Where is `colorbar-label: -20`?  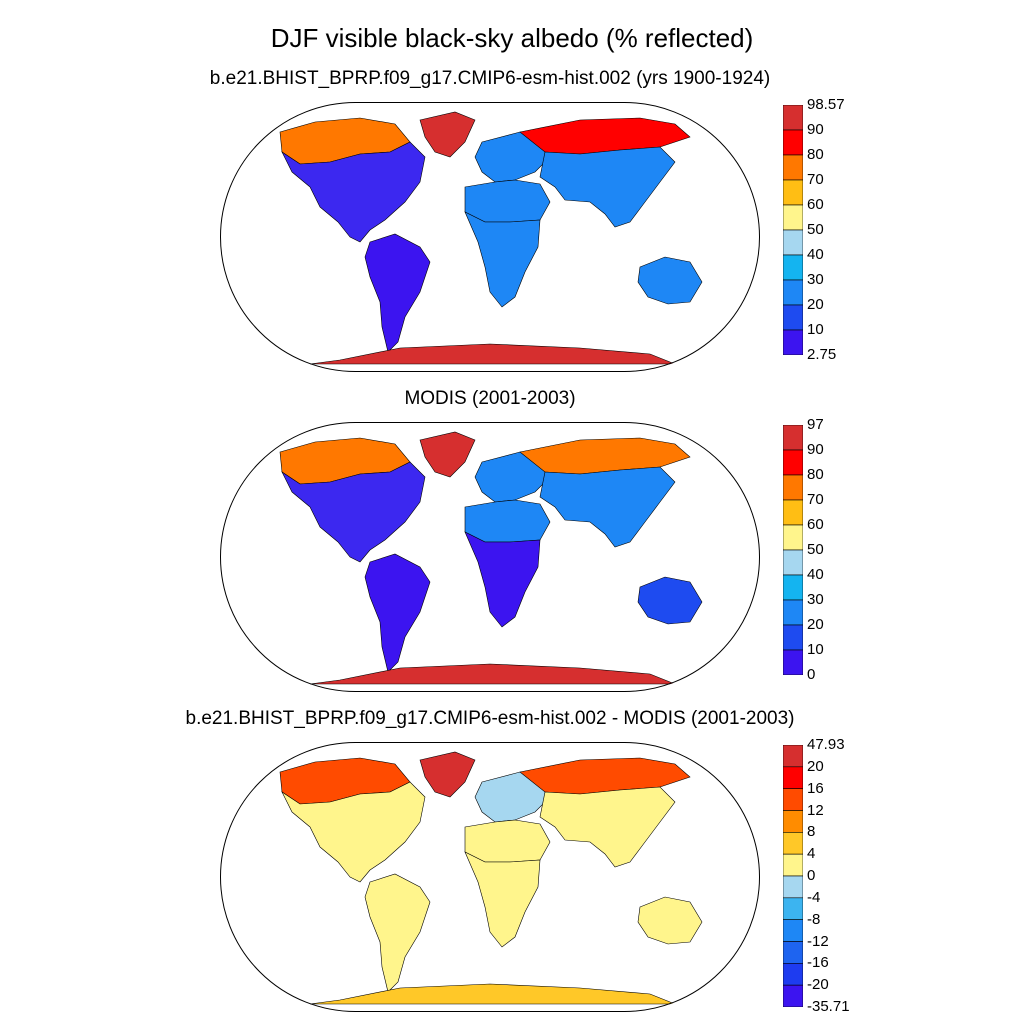 colorbar-label: -20 is located at coordinates (818, 985).